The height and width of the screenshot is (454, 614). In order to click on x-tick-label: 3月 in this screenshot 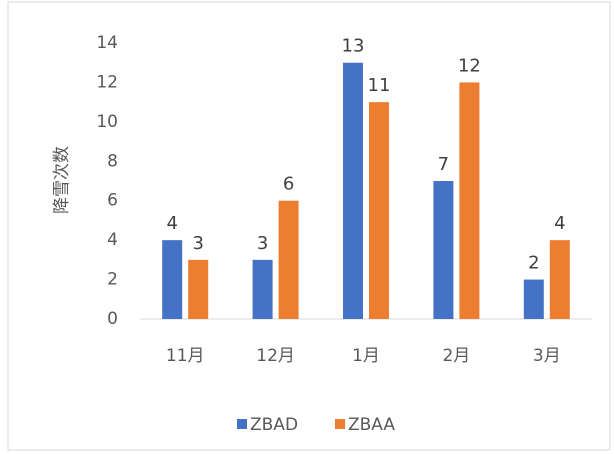, I will do `click(547, 356)`.